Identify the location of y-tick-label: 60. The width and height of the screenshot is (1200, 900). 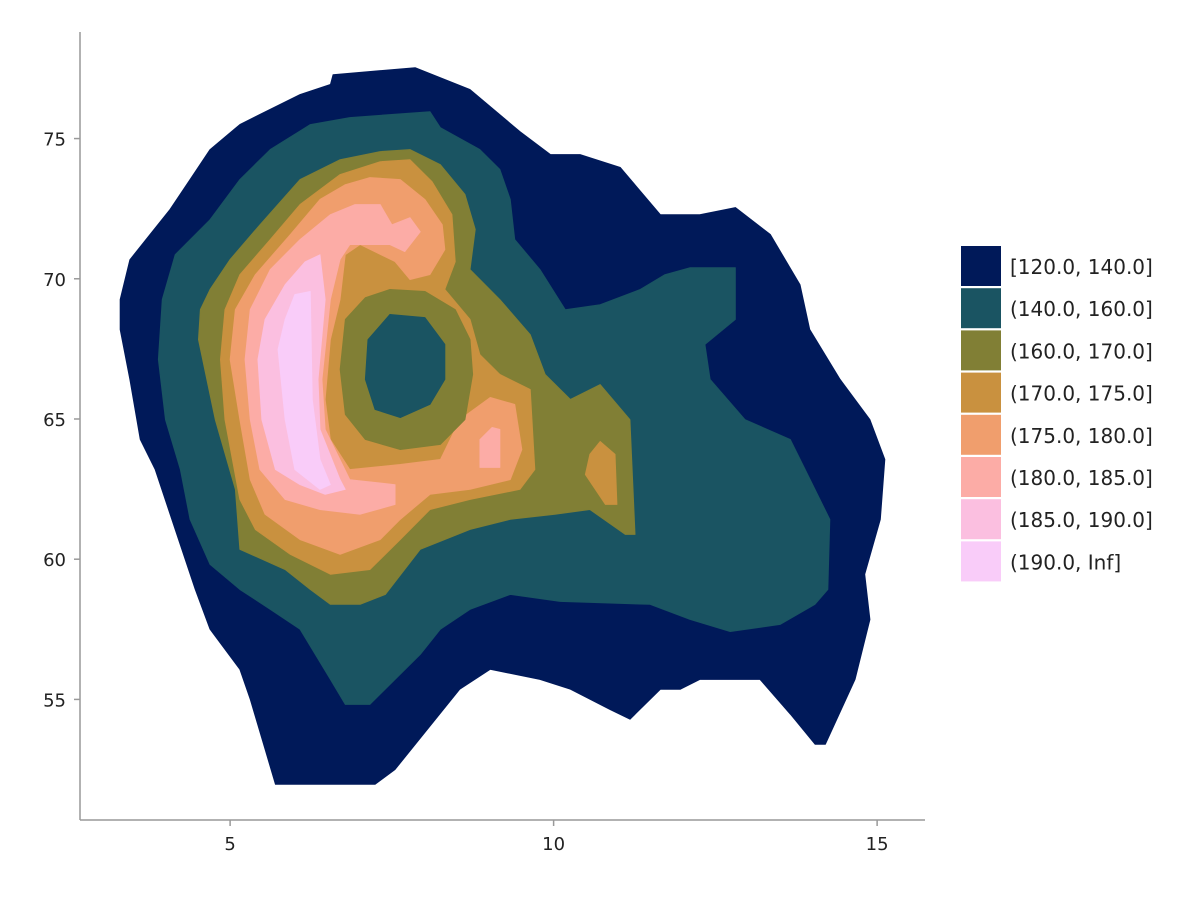
(54, 560).